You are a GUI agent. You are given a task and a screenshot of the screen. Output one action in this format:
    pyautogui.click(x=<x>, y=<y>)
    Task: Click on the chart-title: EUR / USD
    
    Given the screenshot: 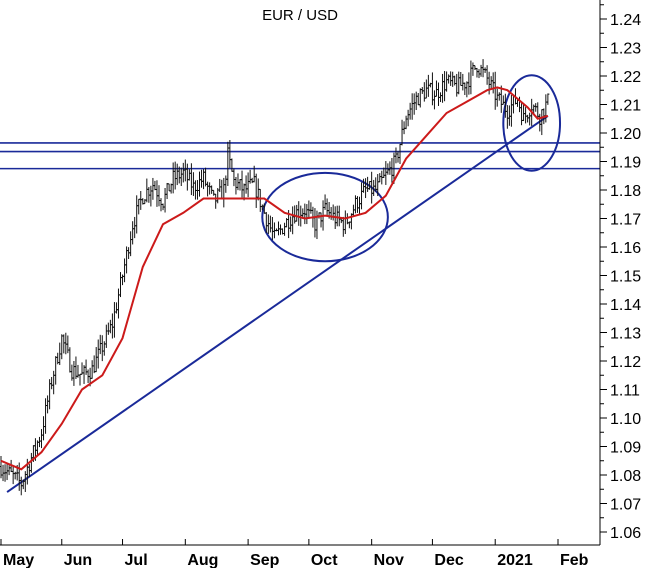 What is the action you would take?
    pyautogui.click(x=300, y=15)
    